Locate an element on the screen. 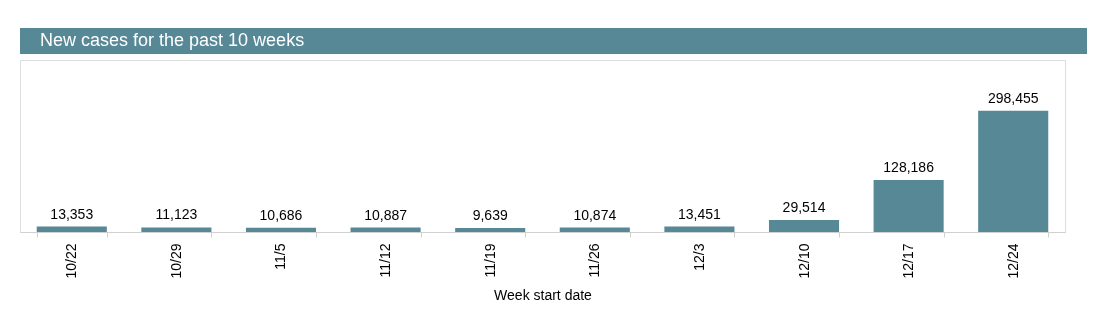  data-label: 9,639 is located at coordinates (490, 215).